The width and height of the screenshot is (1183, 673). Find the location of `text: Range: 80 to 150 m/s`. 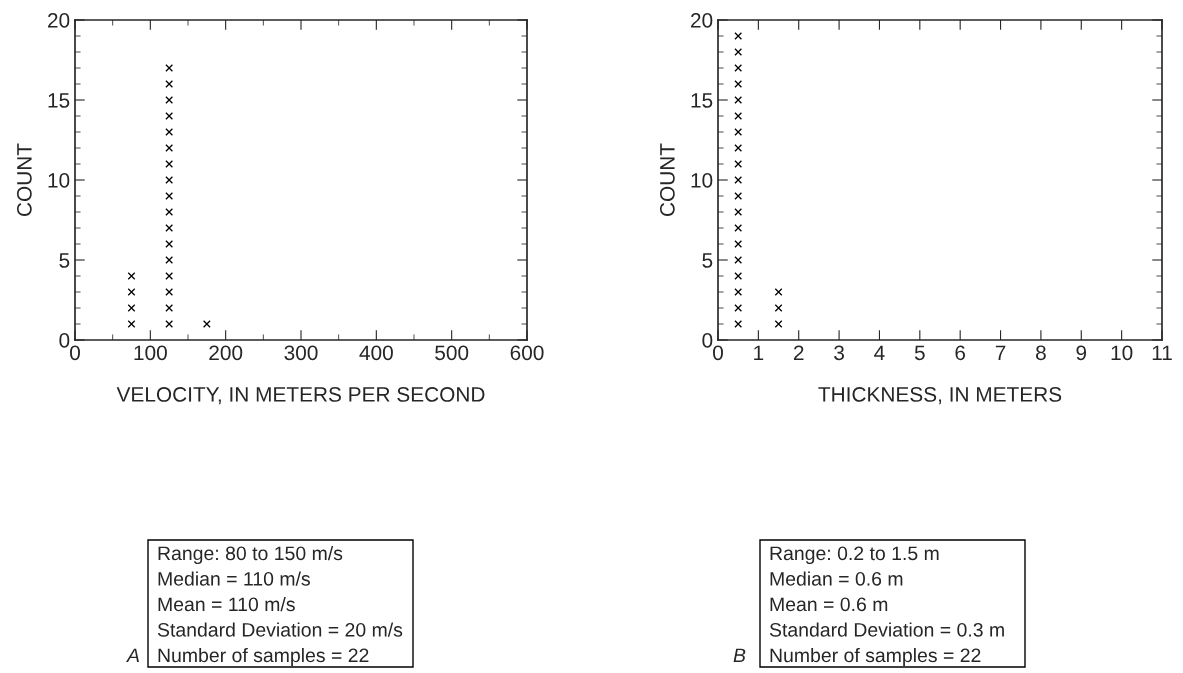

text: Range: 80 to 150 m/s is located at coordinates (250, 555).